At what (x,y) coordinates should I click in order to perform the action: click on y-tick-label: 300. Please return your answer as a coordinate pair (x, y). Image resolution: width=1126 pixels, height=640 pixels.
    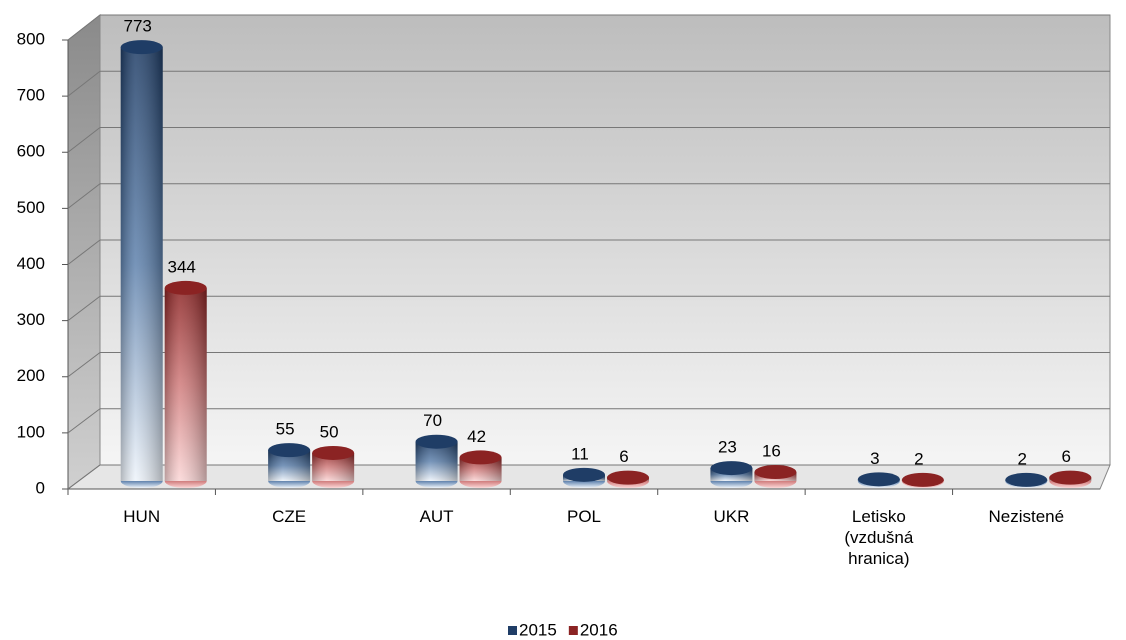
    Looking at the image, I should click on (31, 319).